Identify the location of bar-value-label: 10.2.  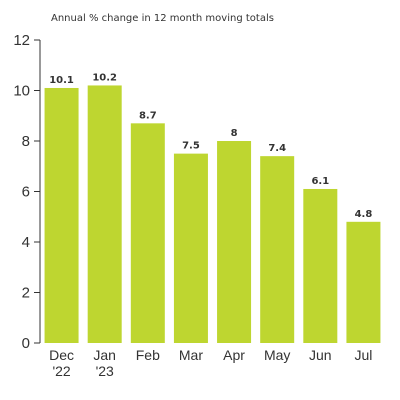
(104, 77).